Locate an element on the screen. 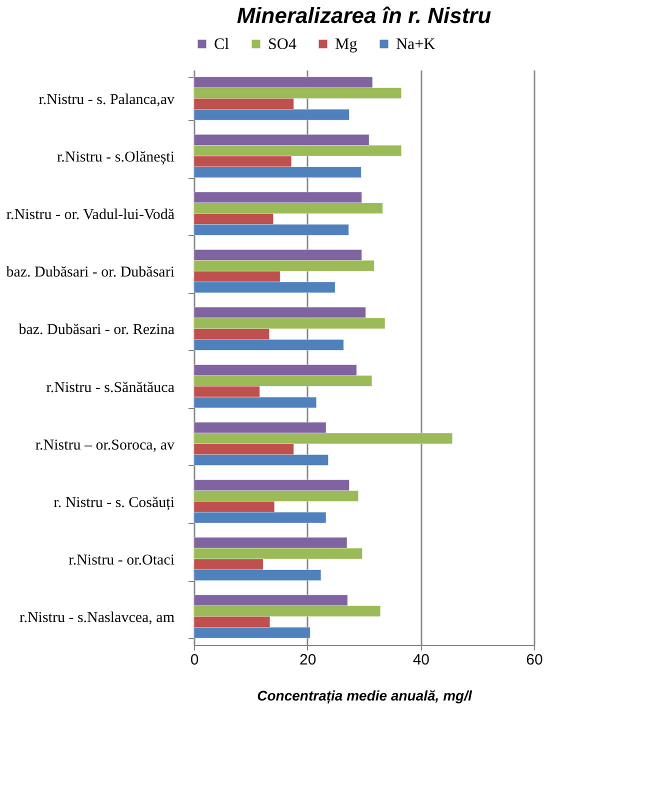 The image size is (666, 791). y-tick-label: r.Nistru - or.Otaci is located at coordinates (121, 560).